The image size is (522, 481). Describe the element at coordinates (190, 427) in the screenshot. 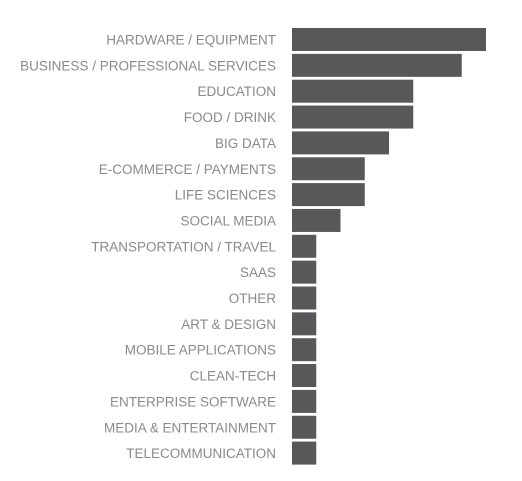

I see `category-label: MEDIA & ENTERTAINMENT` at that location.